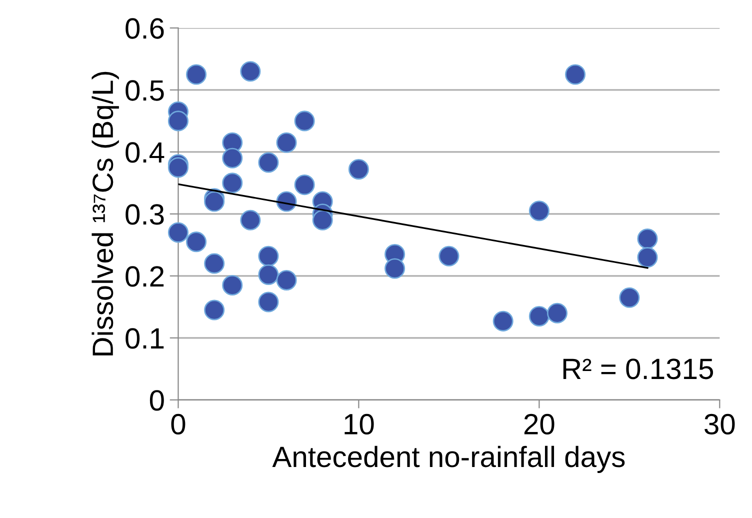 The height and width of the screenshot is (518, 752). What do you see at coordinates (448, 460) in the screenshot?
I see `x-axis-title: Antecedent no-rainfall days` at bounding box center [448, 460].